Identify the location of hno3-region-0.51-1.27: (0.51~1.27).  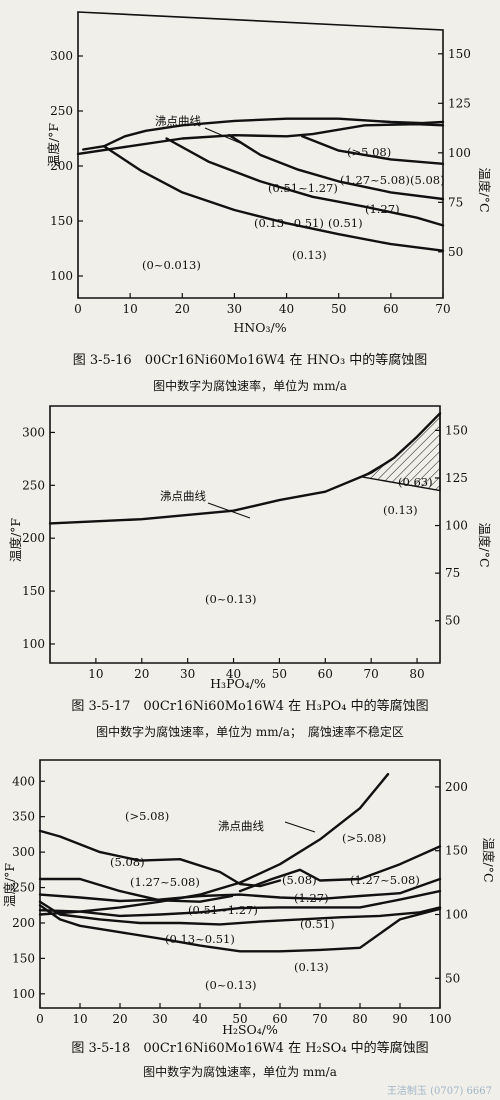
(303, 188).